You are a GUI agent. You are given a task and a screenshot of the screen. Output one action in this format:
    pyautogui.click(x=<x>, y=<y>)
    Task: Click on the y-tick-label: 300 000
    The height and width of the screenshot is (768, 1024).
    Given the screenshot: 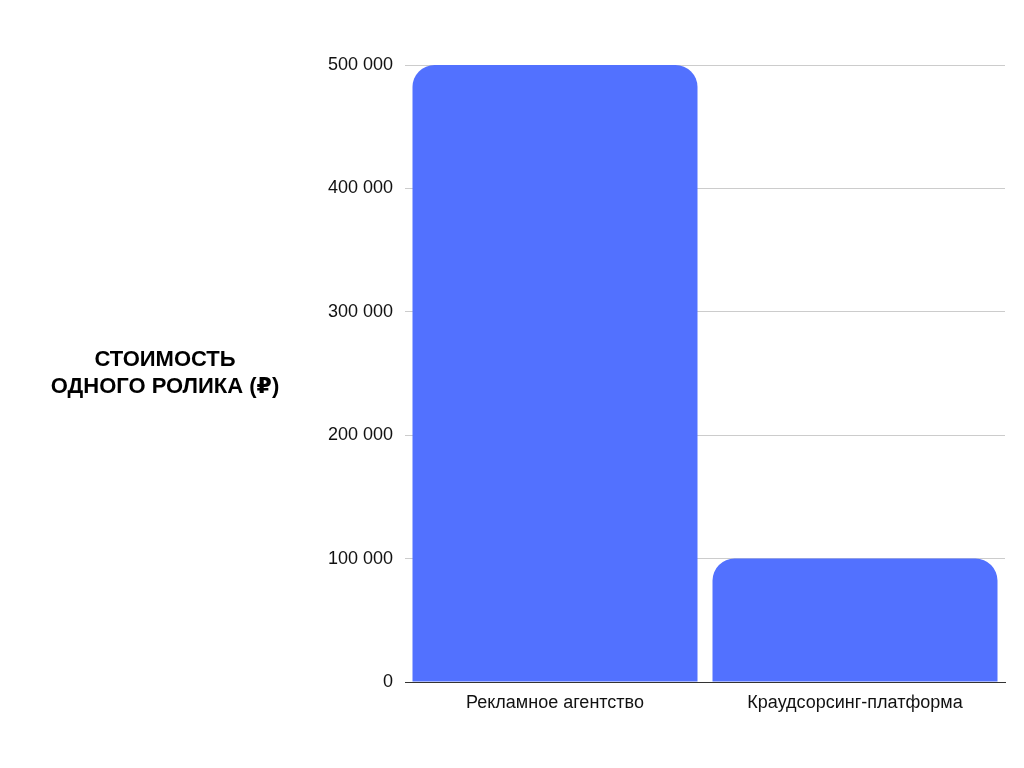 What is the action you would take?
    pyautogui.click(x=360, y=310)
    